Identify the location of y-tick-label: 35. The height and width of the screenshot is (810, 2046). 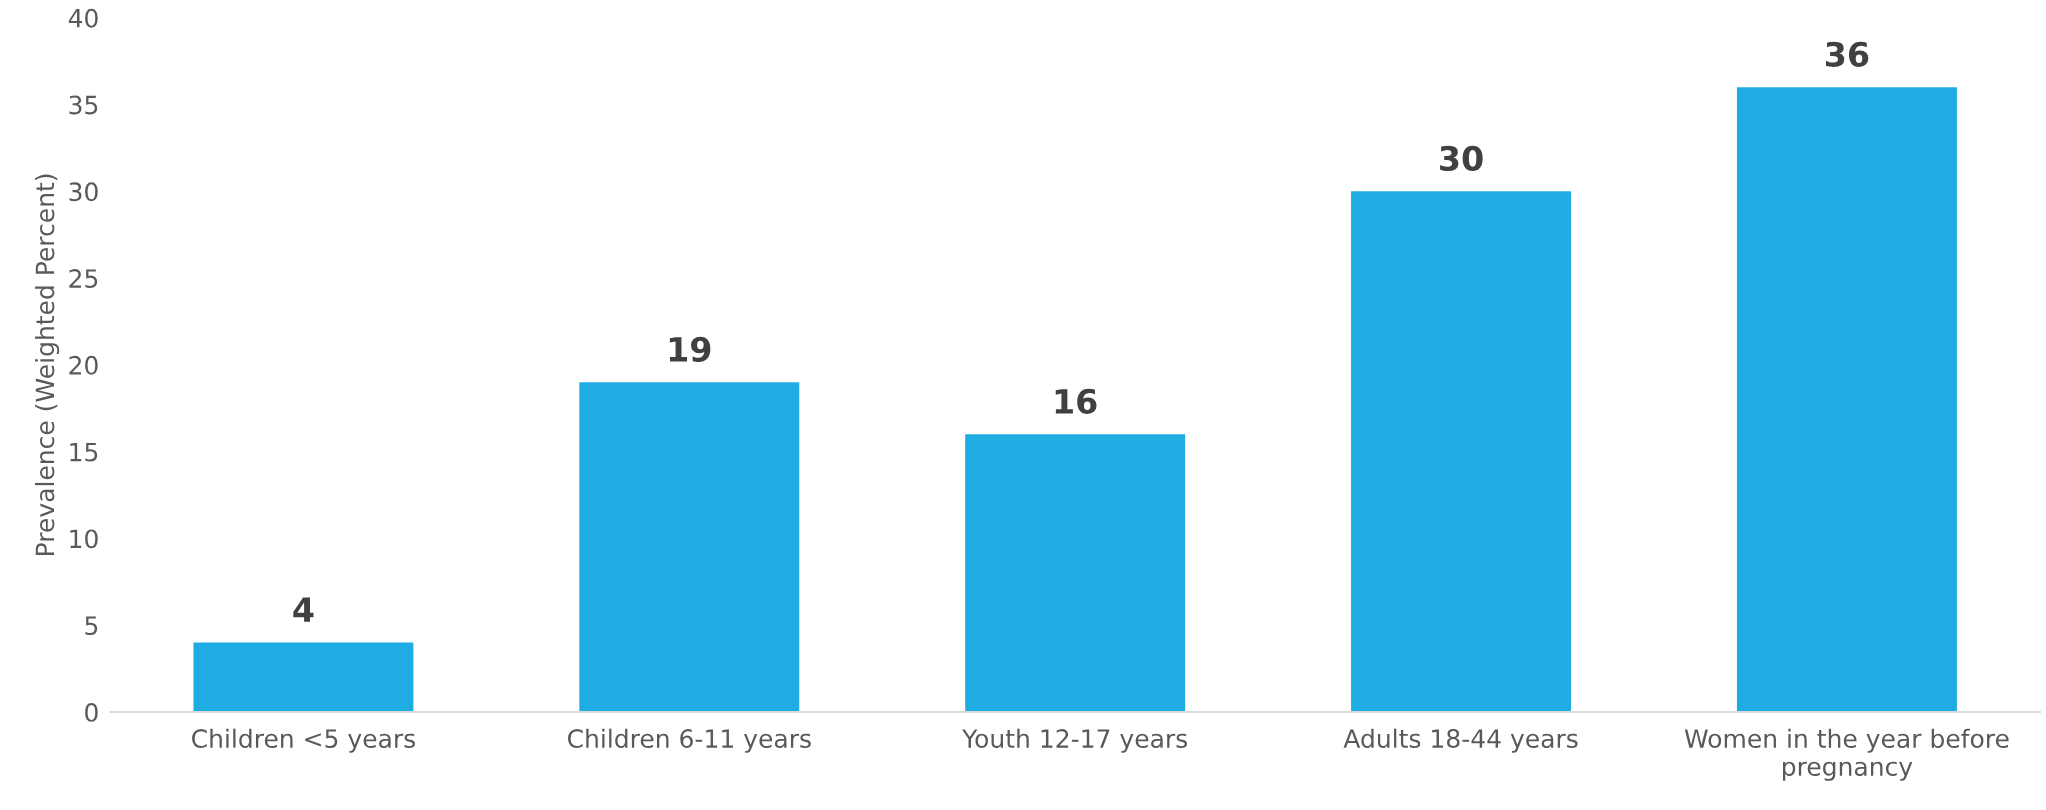
(83, 105).